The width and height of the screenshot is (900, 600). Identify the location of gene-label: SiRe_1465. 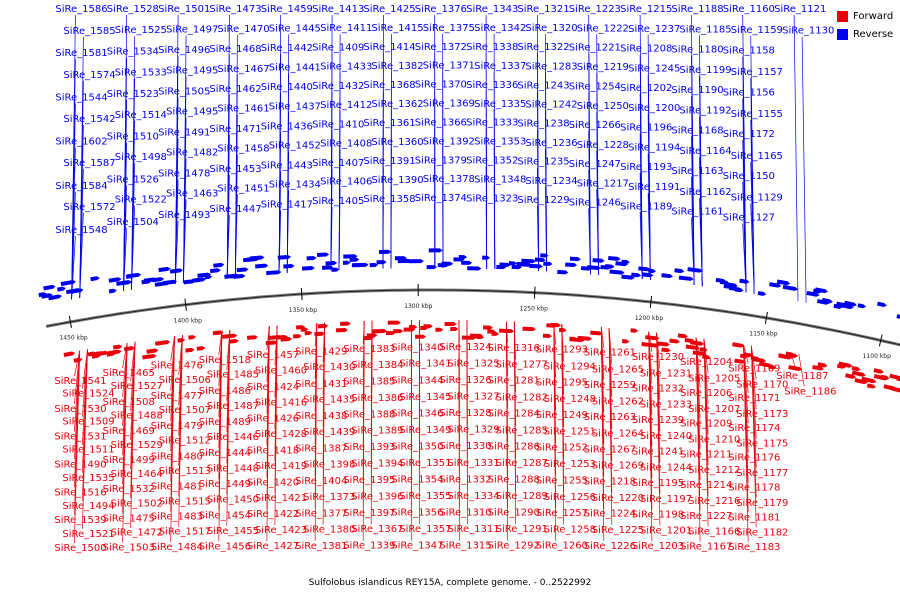
(129, 373).